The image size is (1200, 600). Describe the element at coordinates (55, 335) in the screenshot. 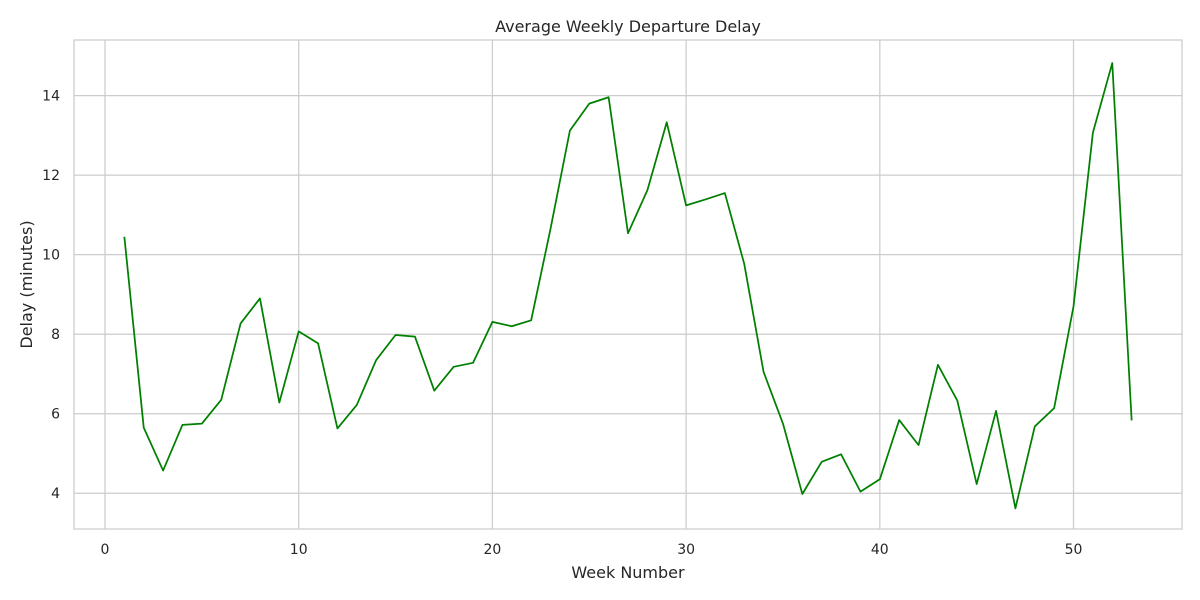

I see `y-tick-label: 8` at that location.